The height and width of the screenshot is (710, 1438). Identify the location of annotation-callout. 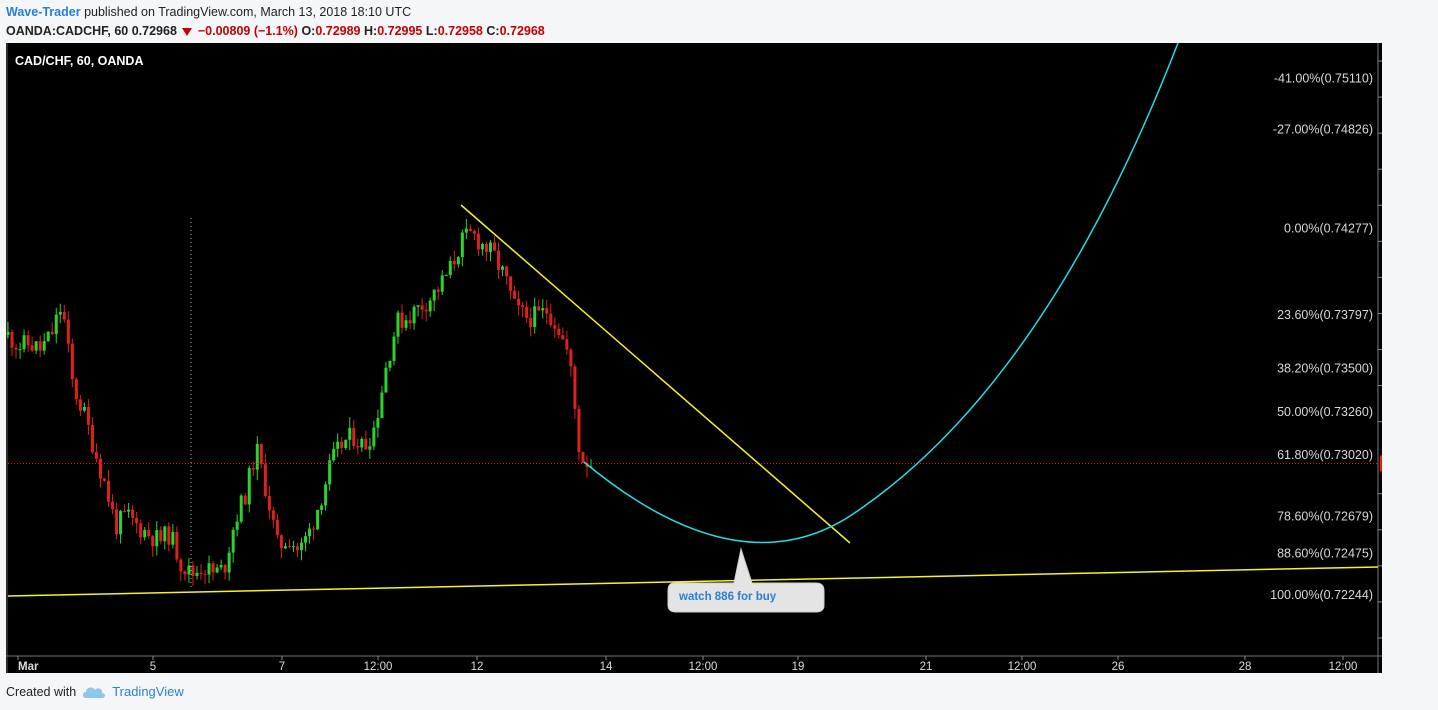
(746, 580).